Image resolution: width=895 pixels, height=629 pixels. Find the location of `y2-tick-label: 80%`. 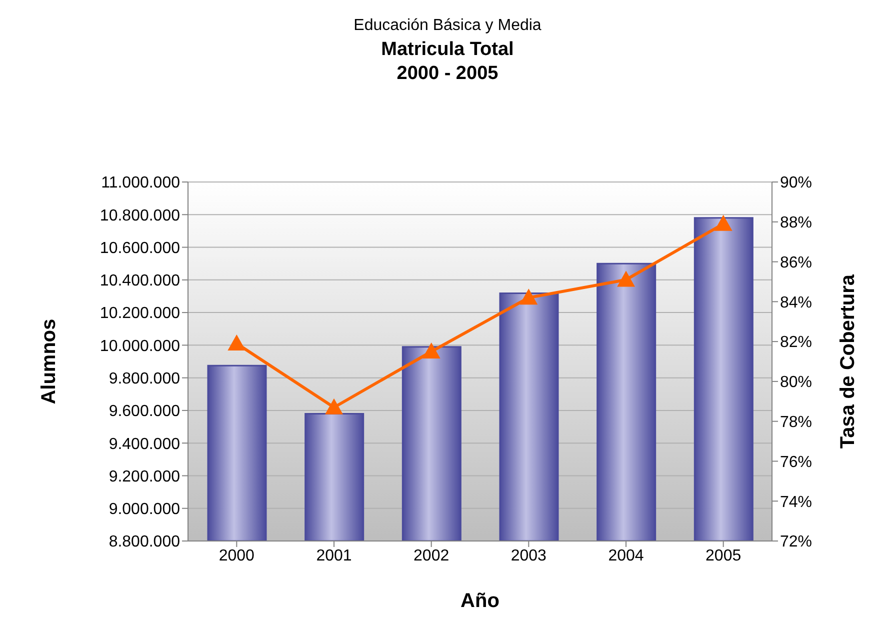

y2-tick-label: 80% is located at coordinates (796, 383).